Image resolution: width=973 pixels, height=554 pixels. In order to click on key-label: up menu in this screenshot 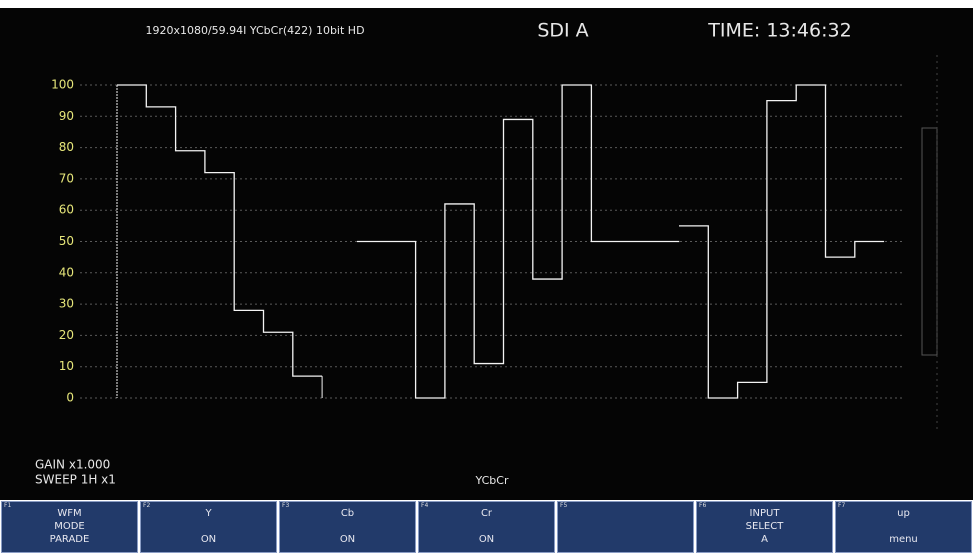, I will do `click(903, 524)`.